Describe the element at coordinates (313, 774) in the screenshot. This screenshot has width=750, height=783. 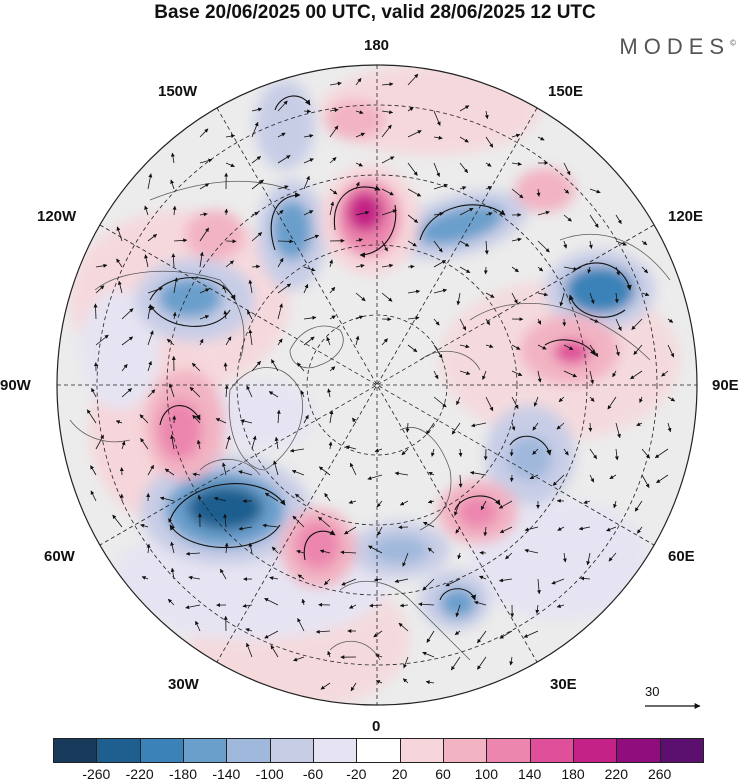
I see `colorbar-tick-label: -60` at that location.